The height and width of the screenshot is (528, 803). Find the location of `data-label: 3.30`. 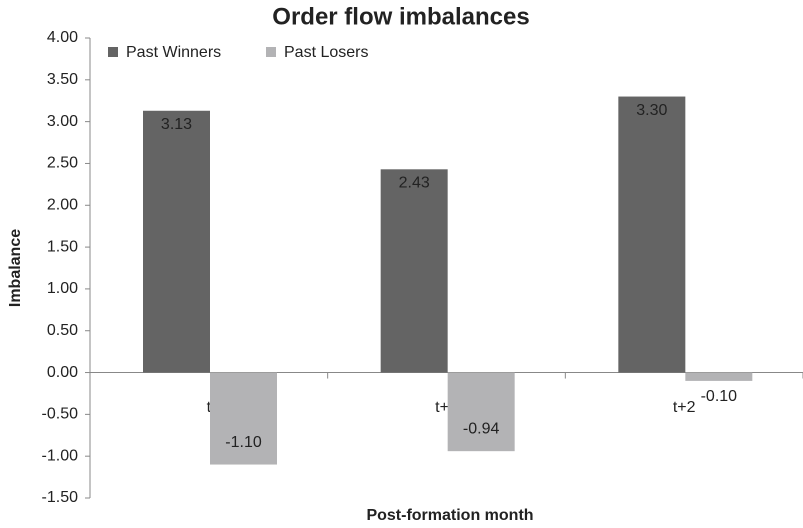

data-label: 3.30 is located at coordinates (651, 110).